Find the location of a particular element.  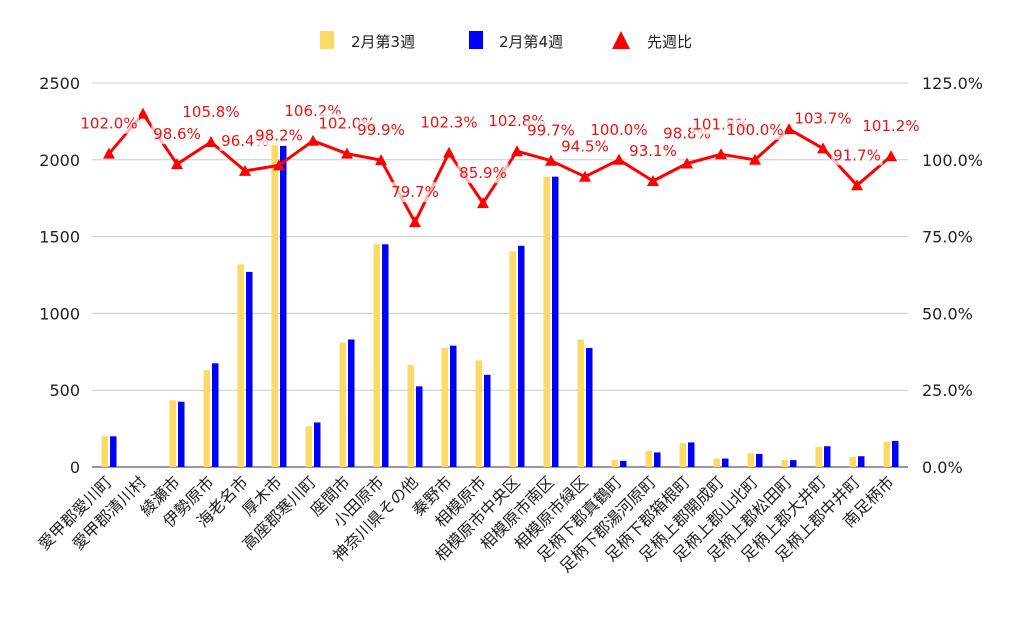

legend-swatch-week4 is located at coordinates (476, 40).